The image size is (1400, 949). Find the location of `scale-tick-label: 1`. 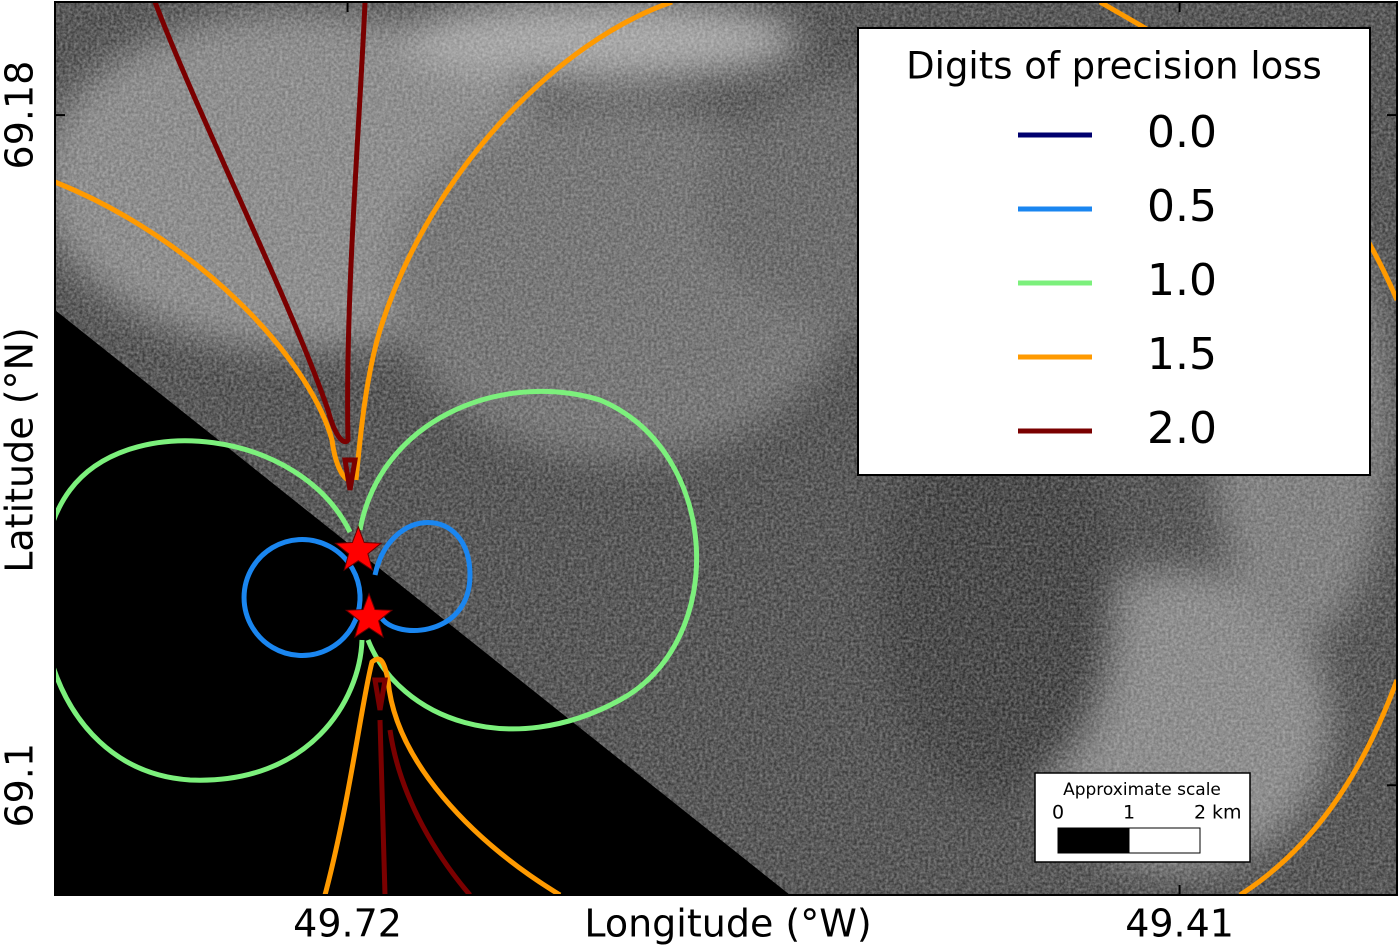

scale-tick-label: 1 is located at coordinates (1129, 813).